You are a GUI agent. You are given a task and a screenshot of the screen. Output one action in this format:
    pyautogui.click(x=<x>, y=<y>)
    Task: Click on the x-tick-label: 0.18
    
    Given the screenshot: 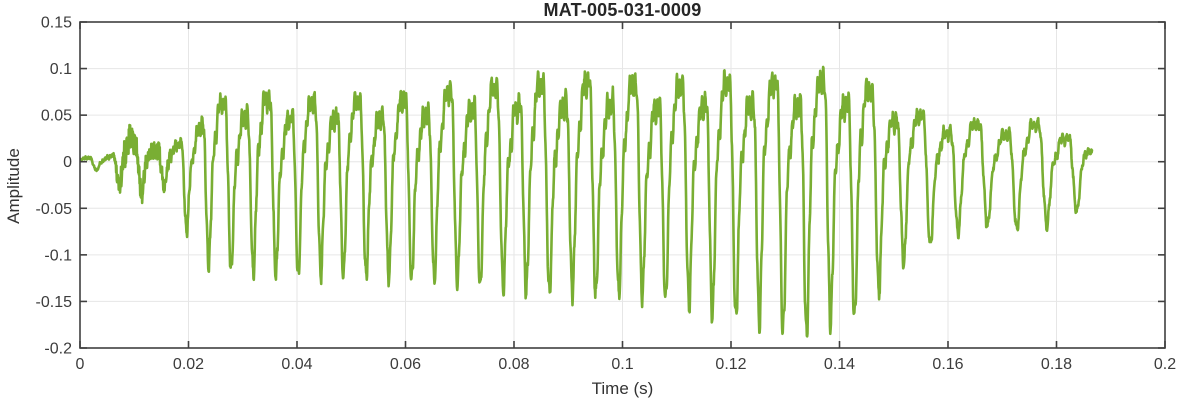 What is the action you would take?
    pyautogui.click(x=1056, y=364)
    